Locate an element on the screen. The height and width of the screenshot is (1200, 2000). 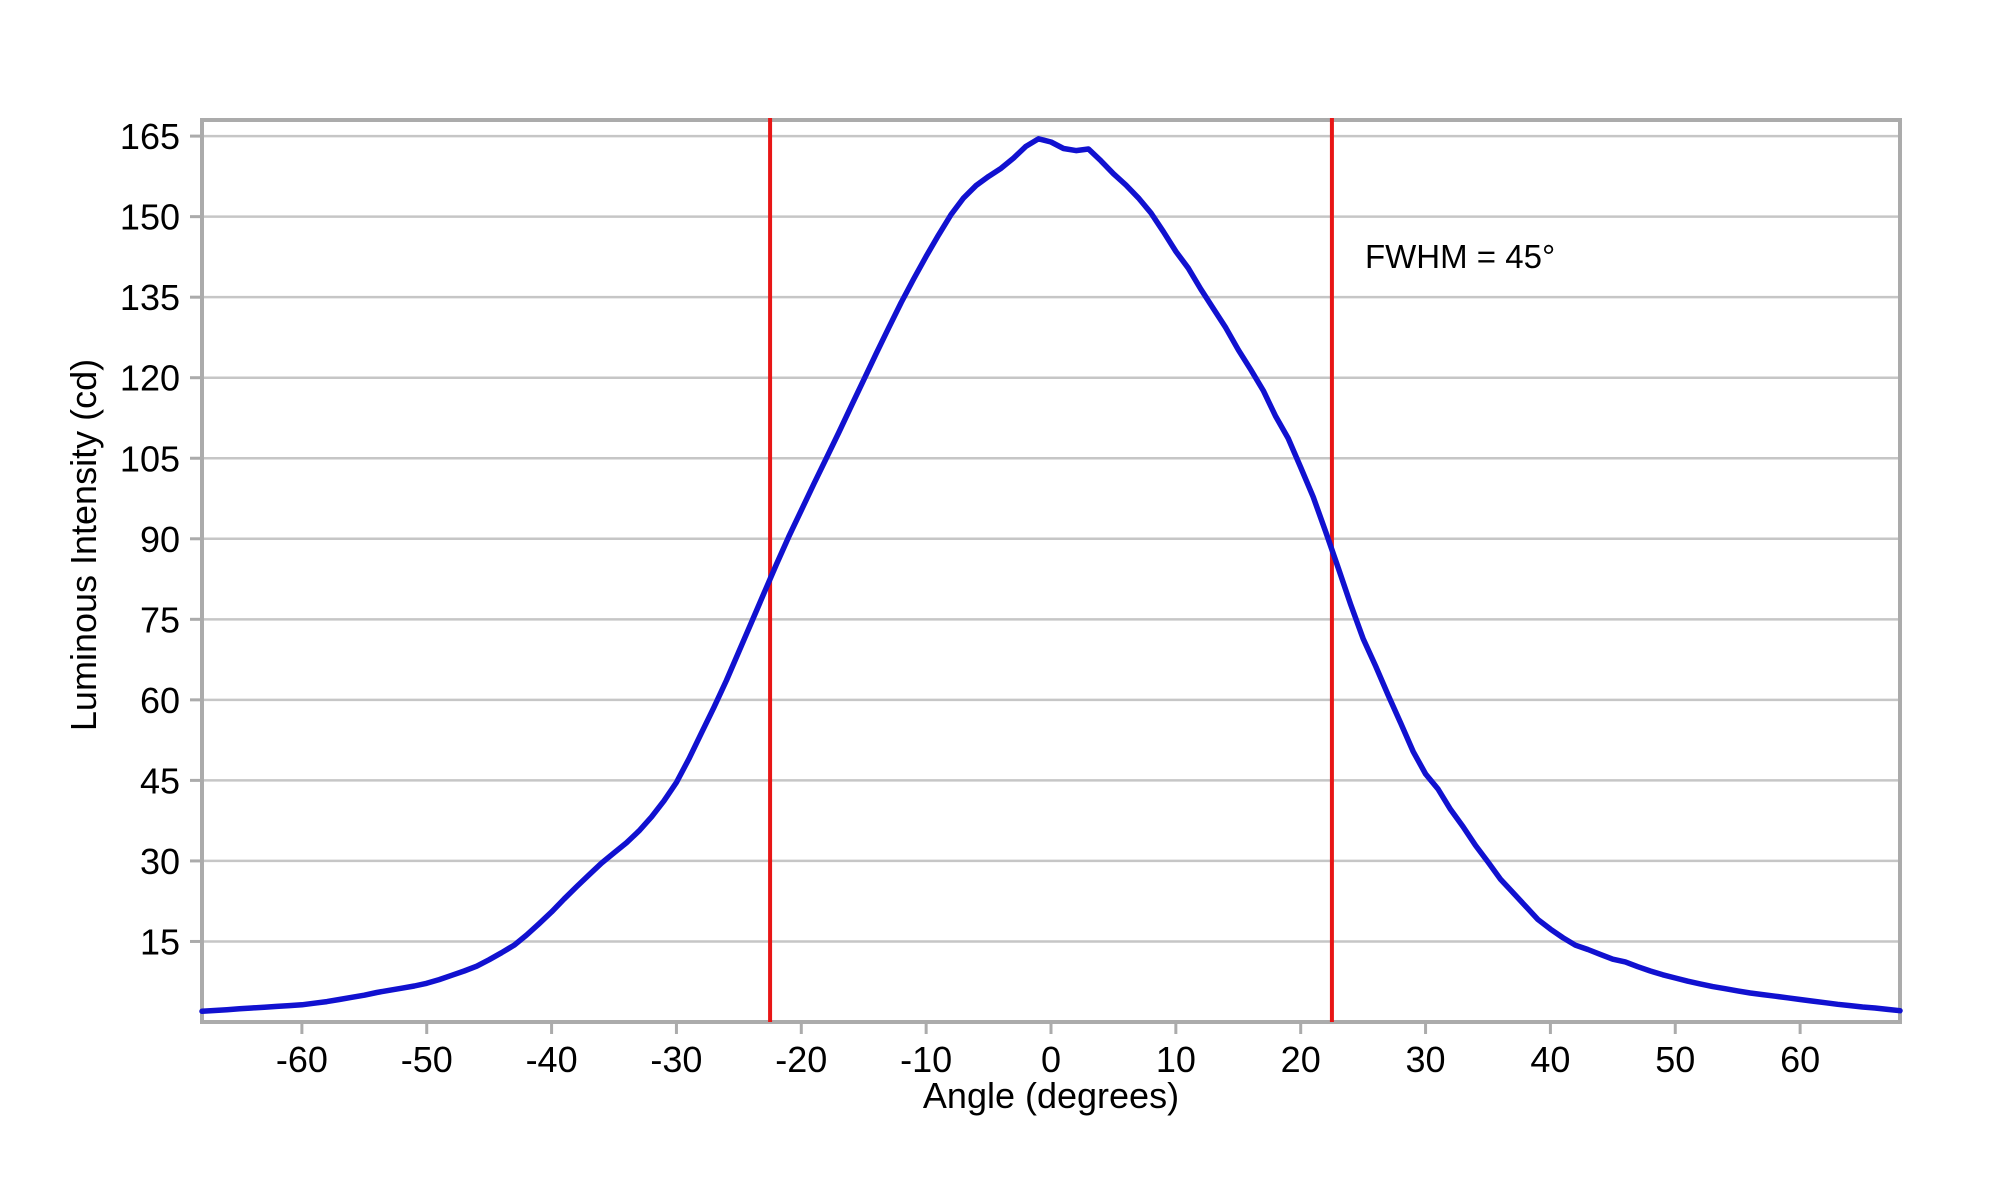
y-tick-label-120: 120 is located at coordinates (150, 378).